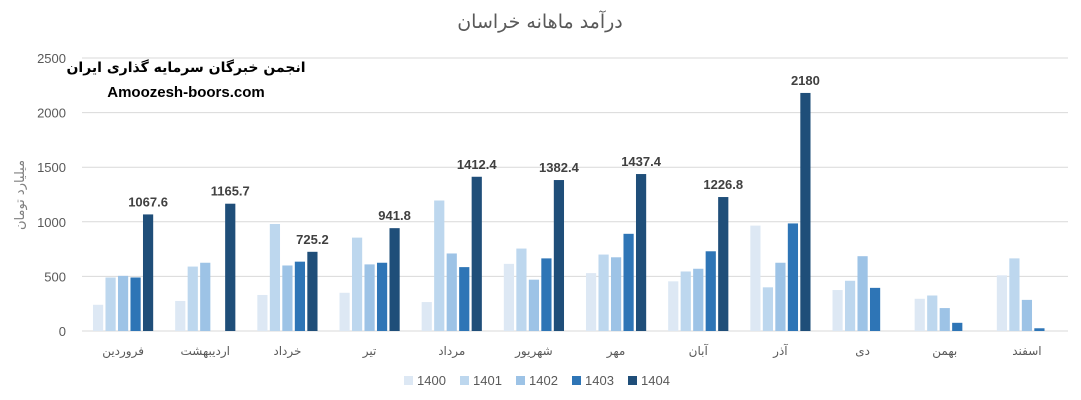 This screenshot has width=1081, height=400. Describe the element at coordinates (230, 191) in the screenshot. I see `data-label: 1165.7` at that location.